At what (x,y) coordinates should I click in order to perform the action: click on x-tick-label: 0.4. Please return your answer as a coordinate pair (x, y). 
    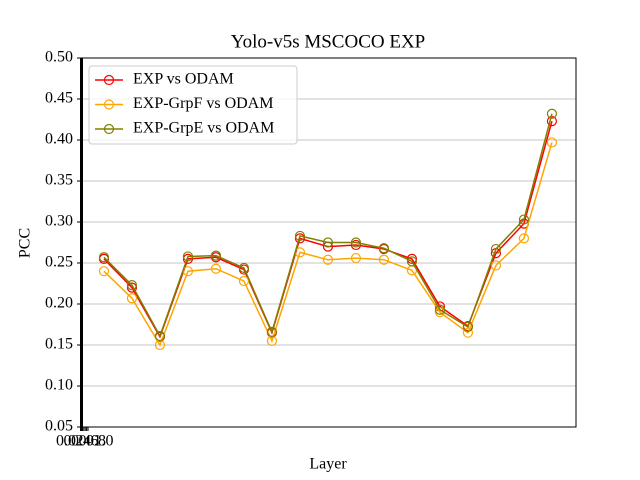
    Looking at the image, I should click on (81, 441).